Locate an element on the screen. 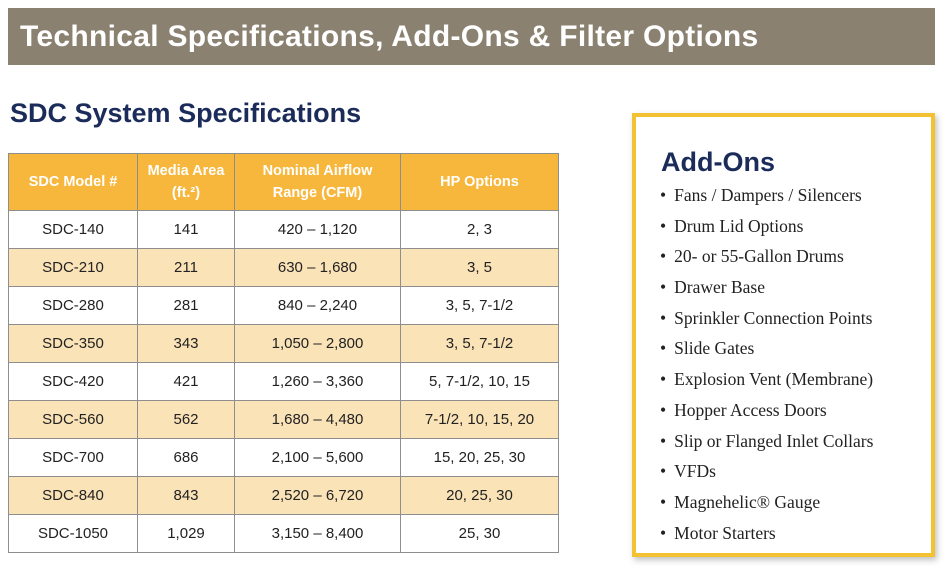 The width and height of the screenshot is (947, 572). addon-item: VFDs is located at coordinates (766, 476).